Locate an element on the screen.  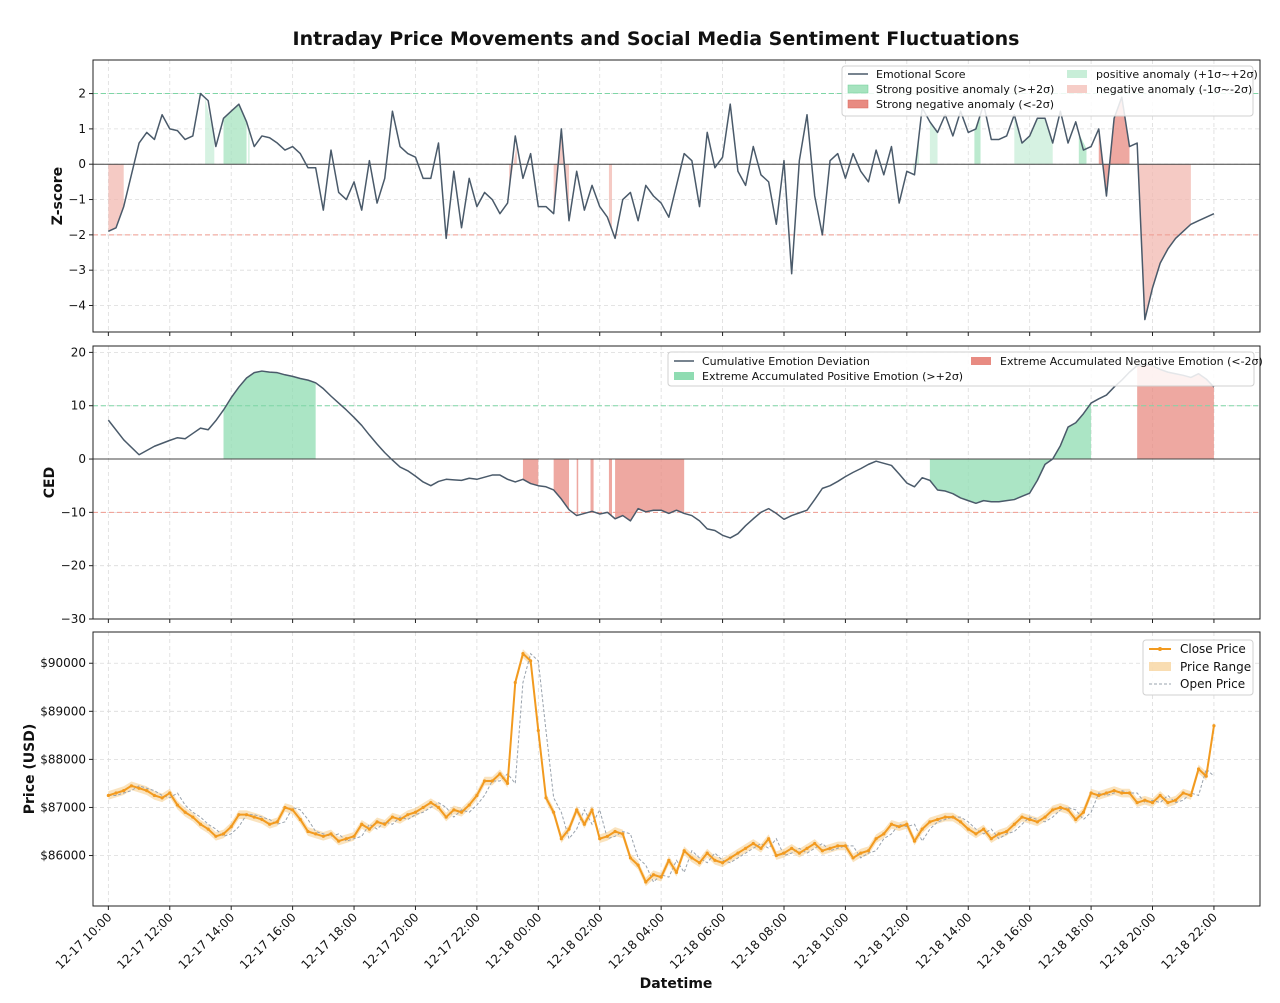
y-tick-label: −4 is located at coordinates (77, 306).